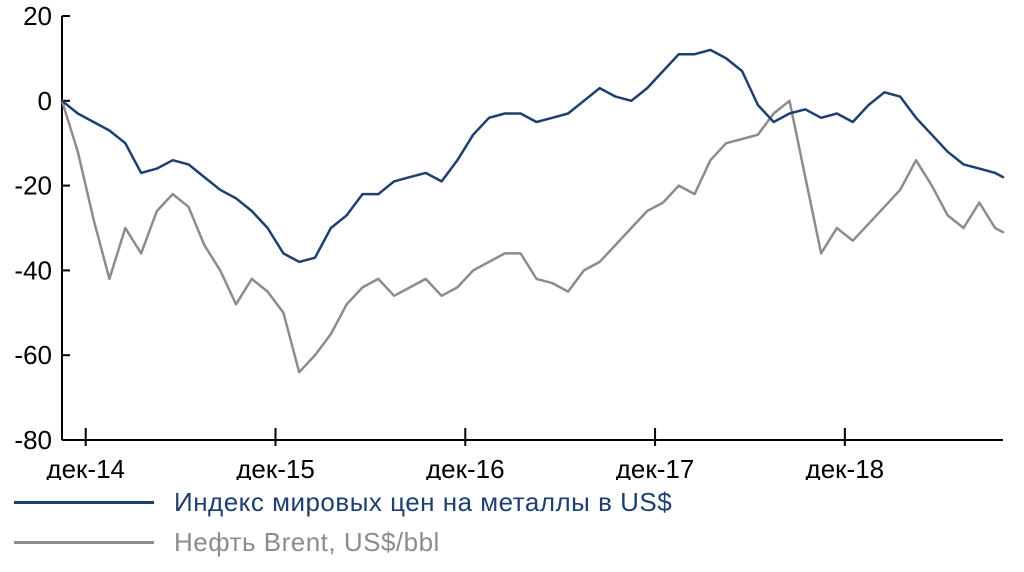 The image size is (1024, 572). Describe the element at coordinates (307, 541) in the screenshot. I see `legend-label-brent: Нефть Brent, US$/bbl` at that location.